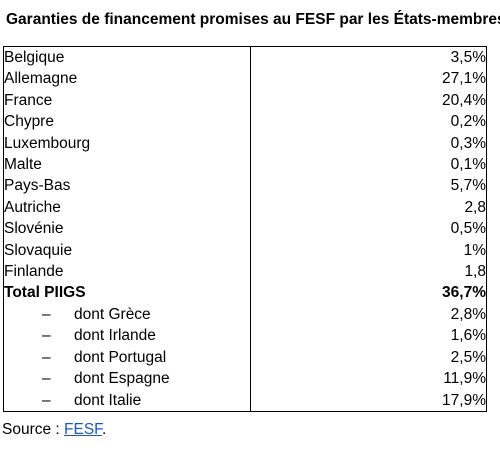  Describe the element at coordinates (127, 57) in the screenshot. I see `country-cell: Belgique` at that location.